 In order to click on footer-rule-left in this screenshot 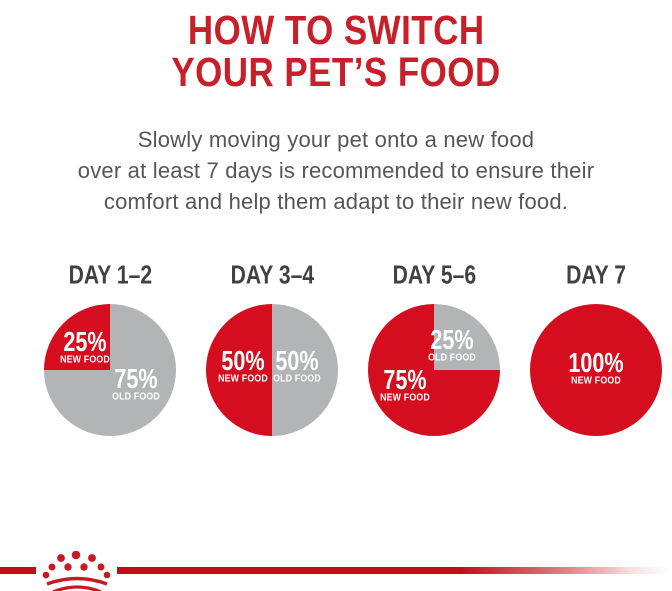, I will do `click(18, 570)`.